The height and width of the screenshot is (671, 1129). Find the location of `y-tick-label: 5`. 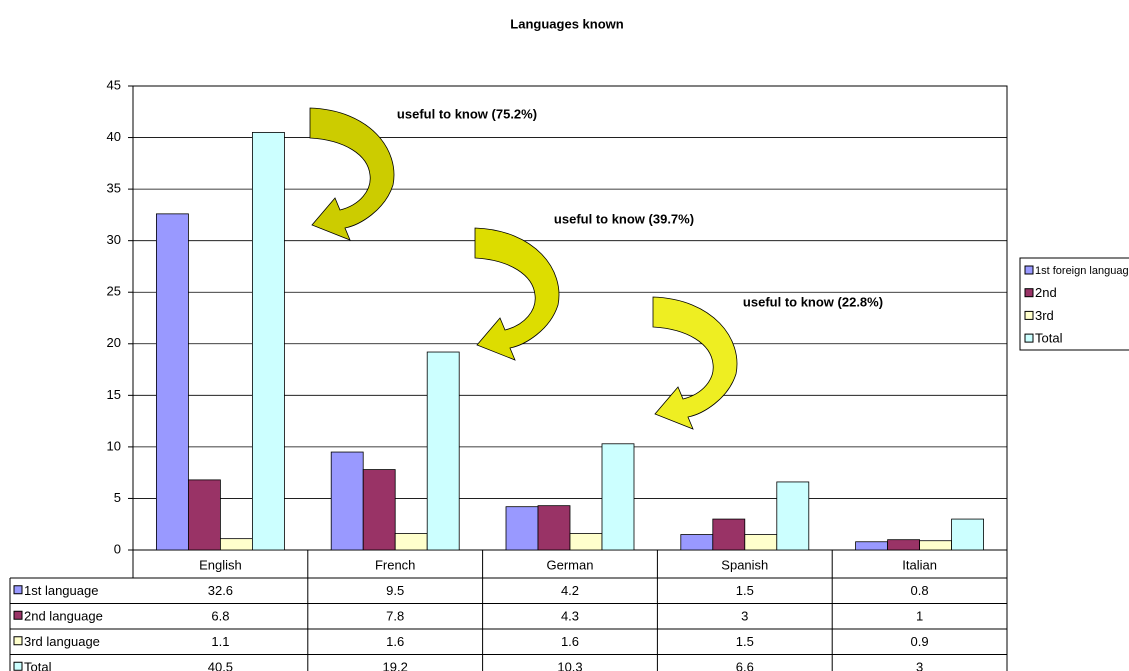

y-tick-label: 5 is located at coordinates (117, 497).